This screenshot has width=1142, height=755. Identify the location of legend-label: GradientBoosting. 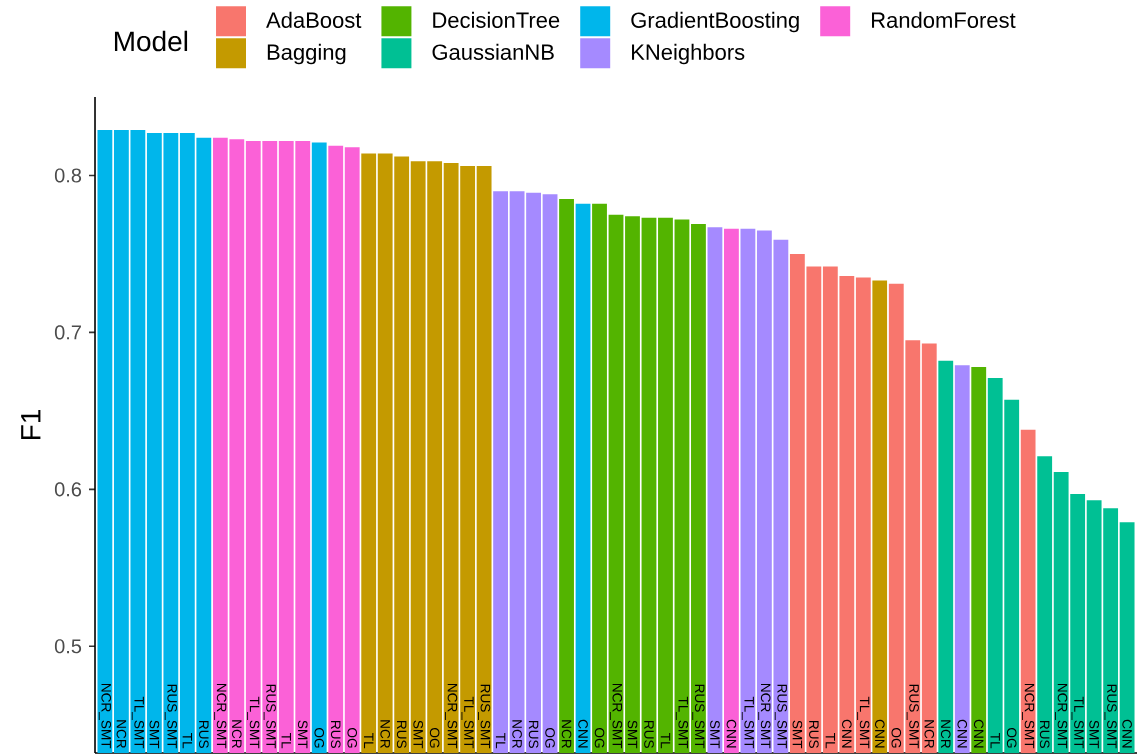
(715, 22).